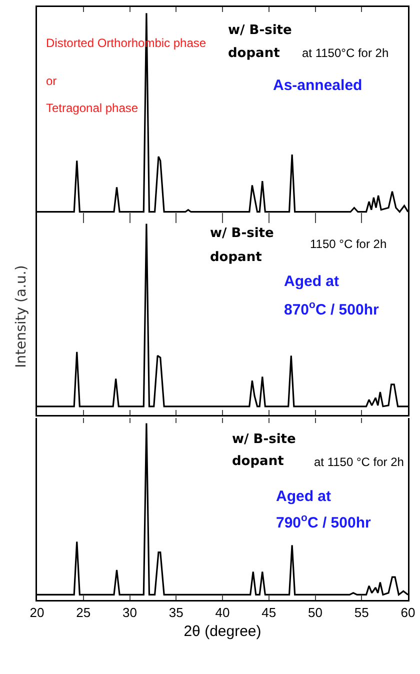  What do you see at coordinates (129, 612) in the screenshot?
I see `x-tick-label: 30` at bounding box center [129, 612].